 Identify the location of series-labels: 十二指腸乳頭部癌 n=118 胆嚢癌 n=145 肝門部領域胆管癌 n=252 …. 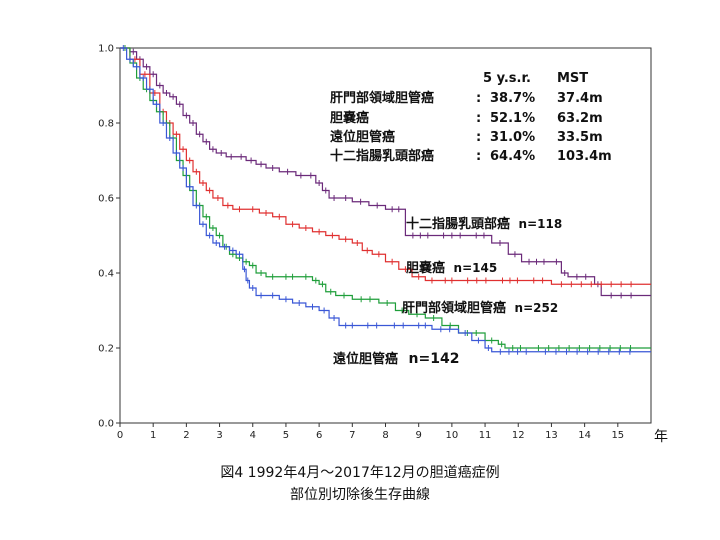
(447, 291).